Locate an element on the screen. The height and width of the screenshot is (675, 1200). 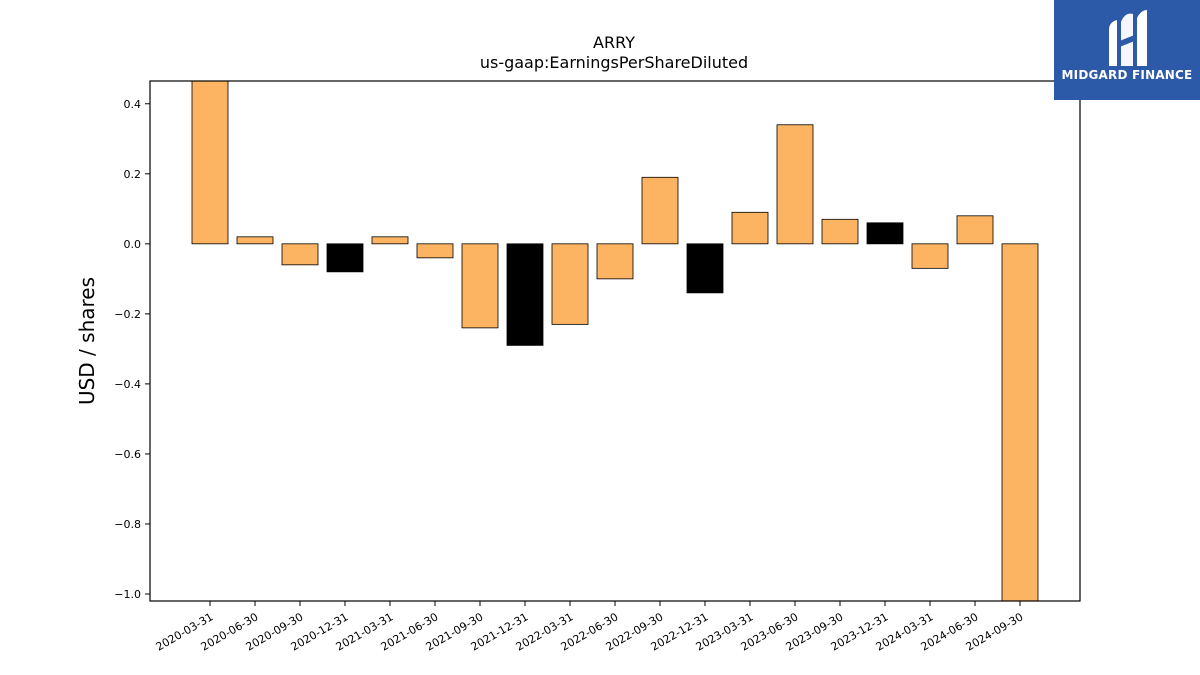
logo-text: MIDGARD FINANCE is located at coordinates (1127, 75).